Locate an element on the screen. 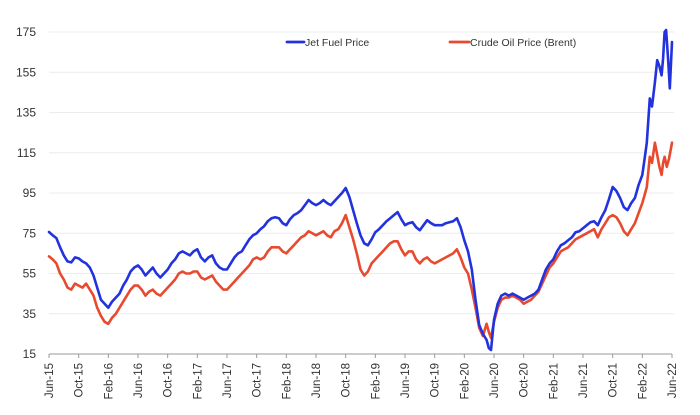 Image resolution: width=700 pixels, height=415 pixels. y-tick-label: 135 is located at coordinates (26, 113).